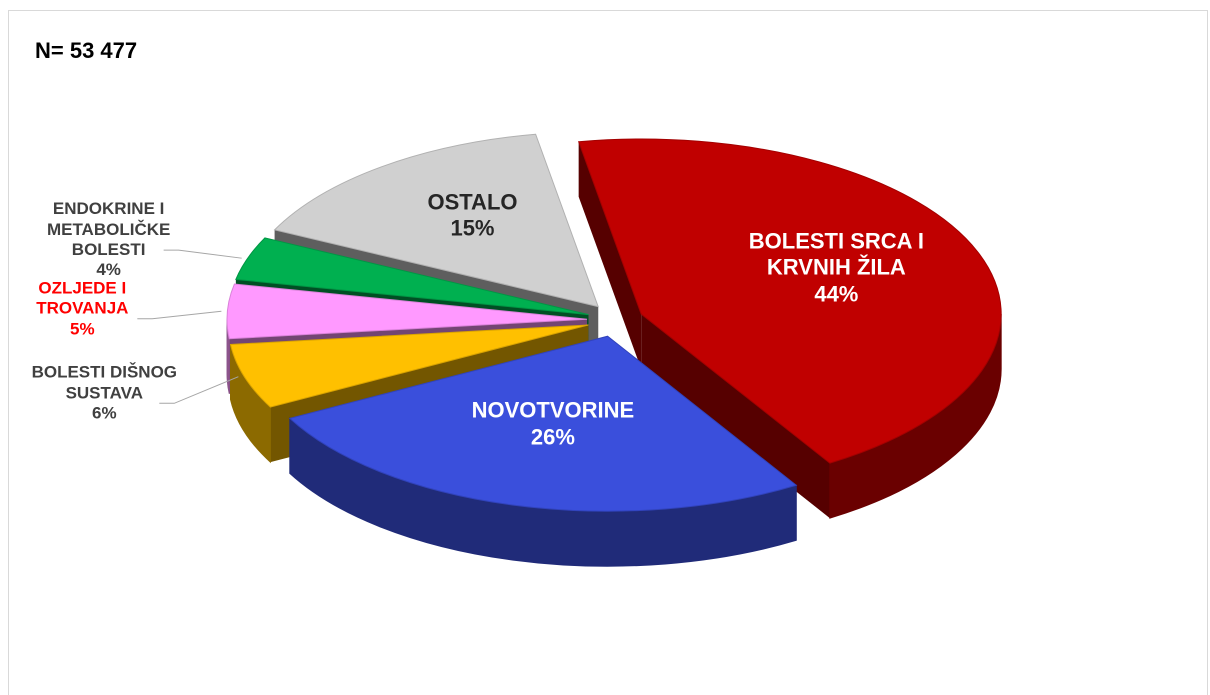  What do you see at coordinates (108, 229) in the screenshot?
I see `slice-category: ENDOKRINE I METABOLIČKE BOLESTI` at bounding box center [108, 229].